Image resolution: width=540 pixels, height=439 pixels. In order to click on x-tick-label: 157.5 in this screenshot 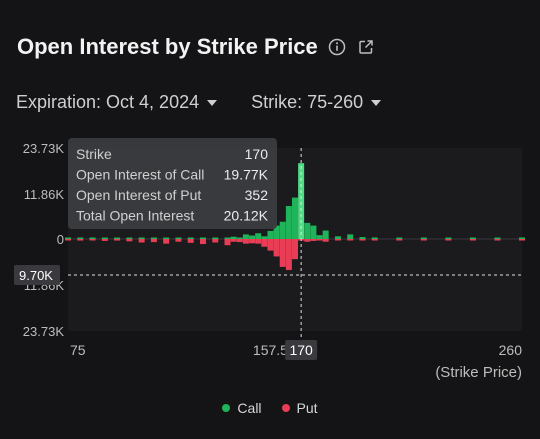, I will do `click(270, 350)`.